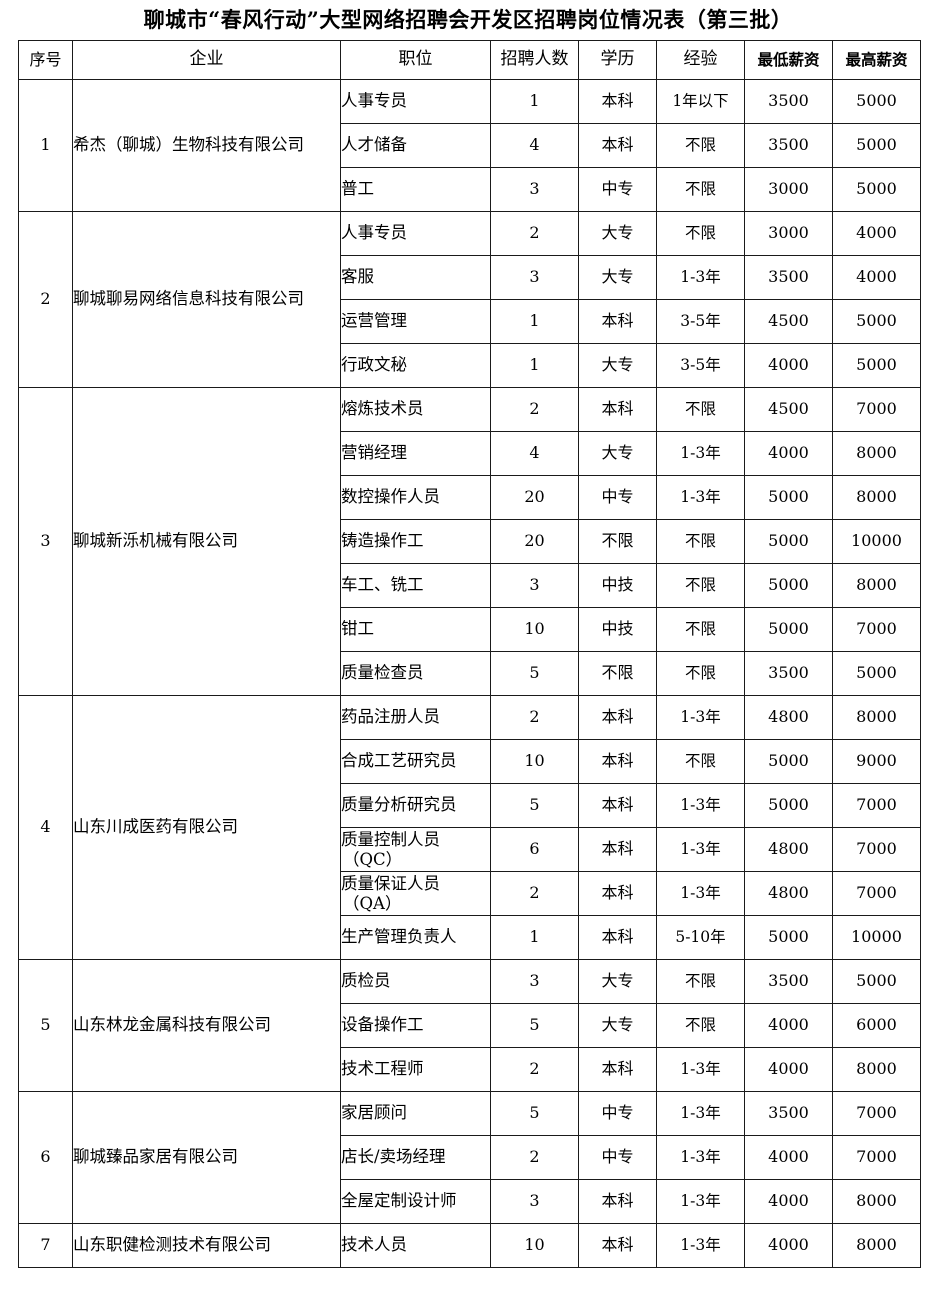  What do you see at coordinates (617, 629) in the screenshot?
I see `cell-education: 中技` at bounding box center [617, 629].